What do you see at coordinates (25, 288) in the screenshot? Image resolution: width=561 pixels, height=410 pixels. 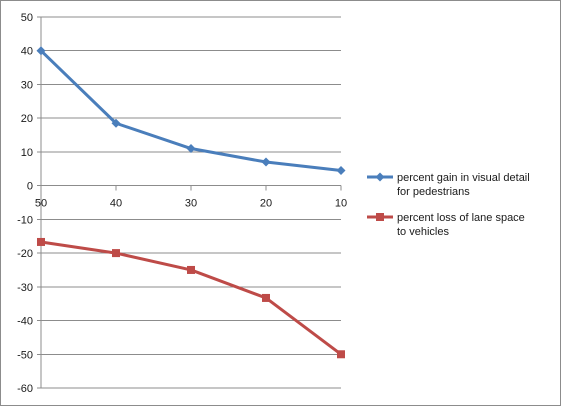 I see `y-tick-label: -30` at bounding box center [25, 288].